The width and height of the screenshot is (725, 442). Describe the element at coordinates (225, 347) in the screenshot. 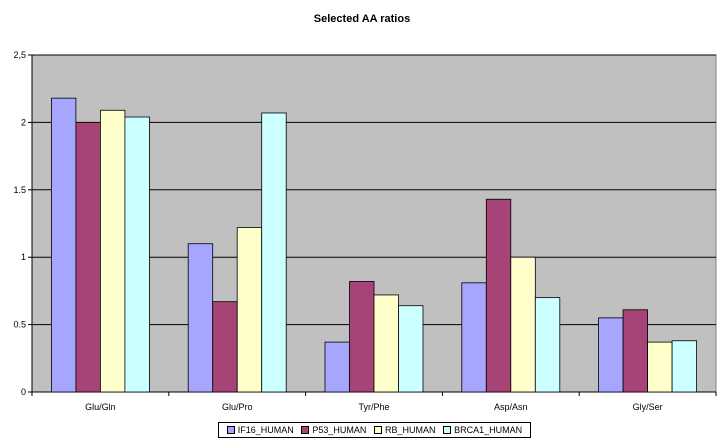

I see `bar-p53-human-glu-pro` at that location.